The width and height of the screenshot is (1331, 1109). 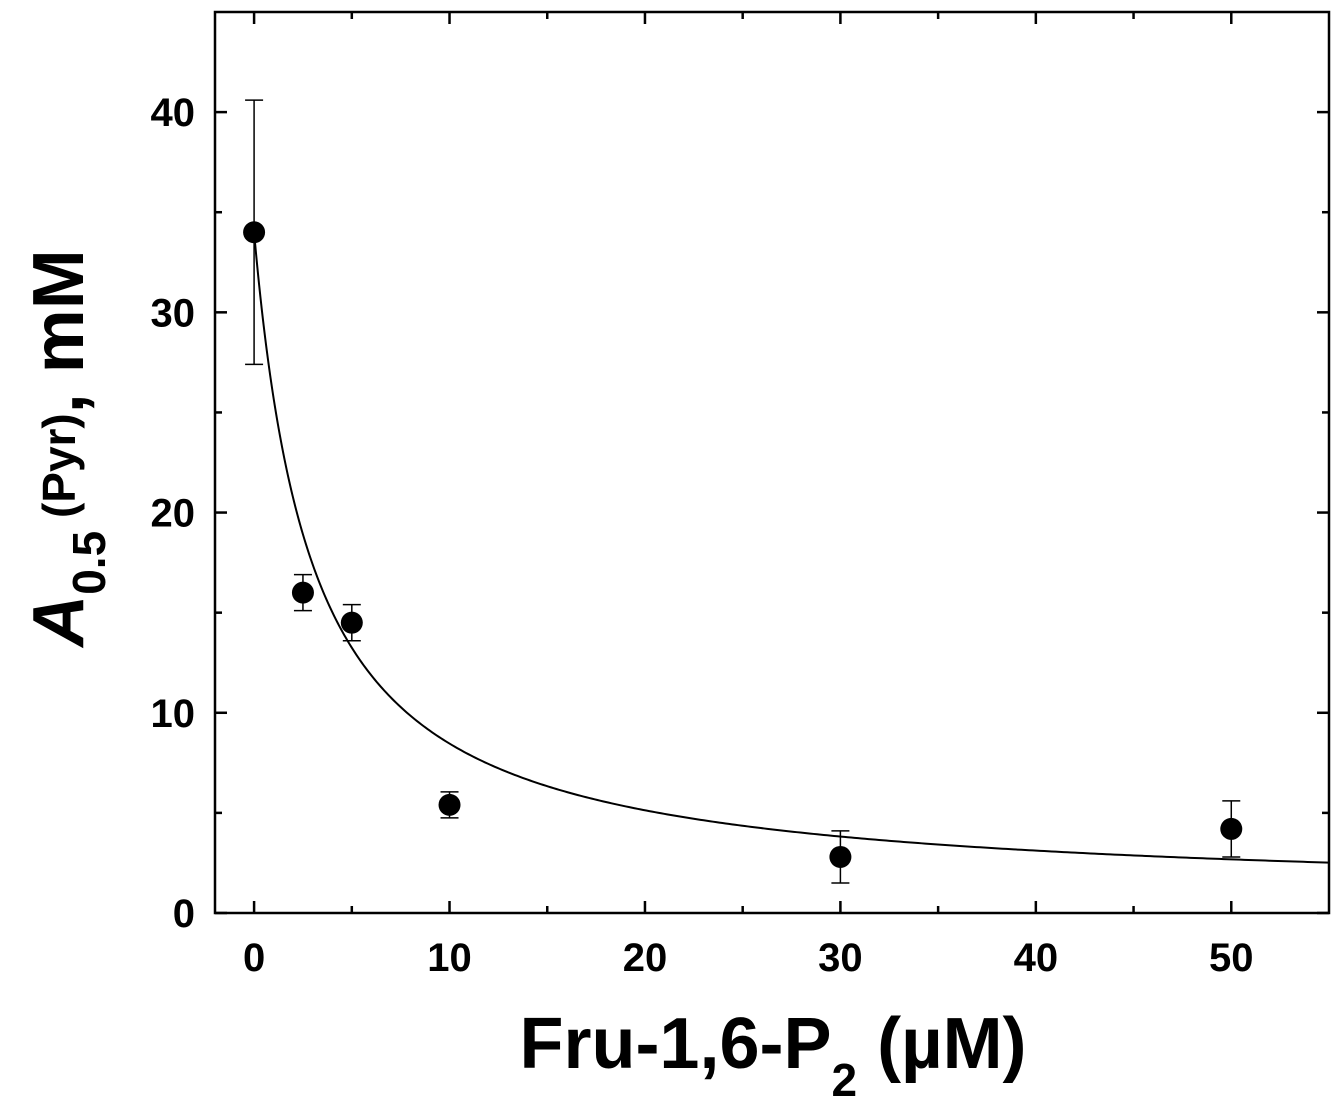 I want to click on y-axis-title: A0.5 (Pyr), mM, so click(x=67, y=449).